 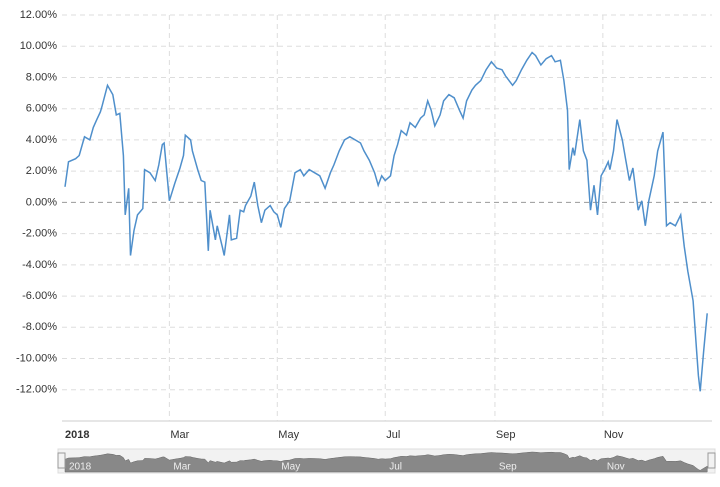 I want to click on navigator-label: May, so click(x=290, y=467).